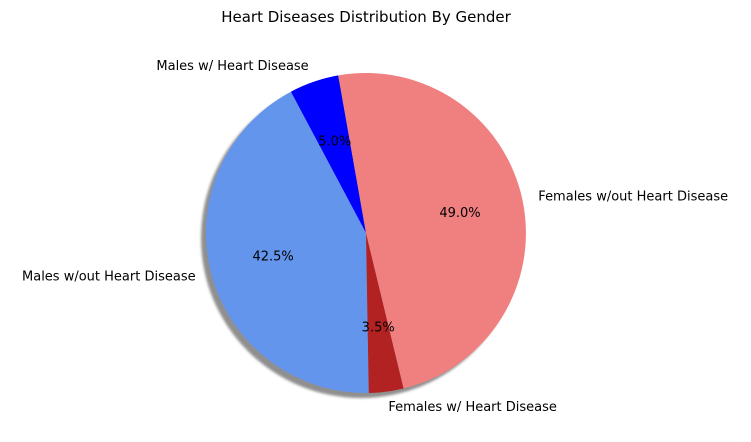 Image resolution: width=751 pixels, height=442 pixels. What do you see at coordinates (472, 407) in the screenshot?
I see `slice-label-females-w-heart-disease: Females w/ Heart Disease` at bounding box center [472, 407].